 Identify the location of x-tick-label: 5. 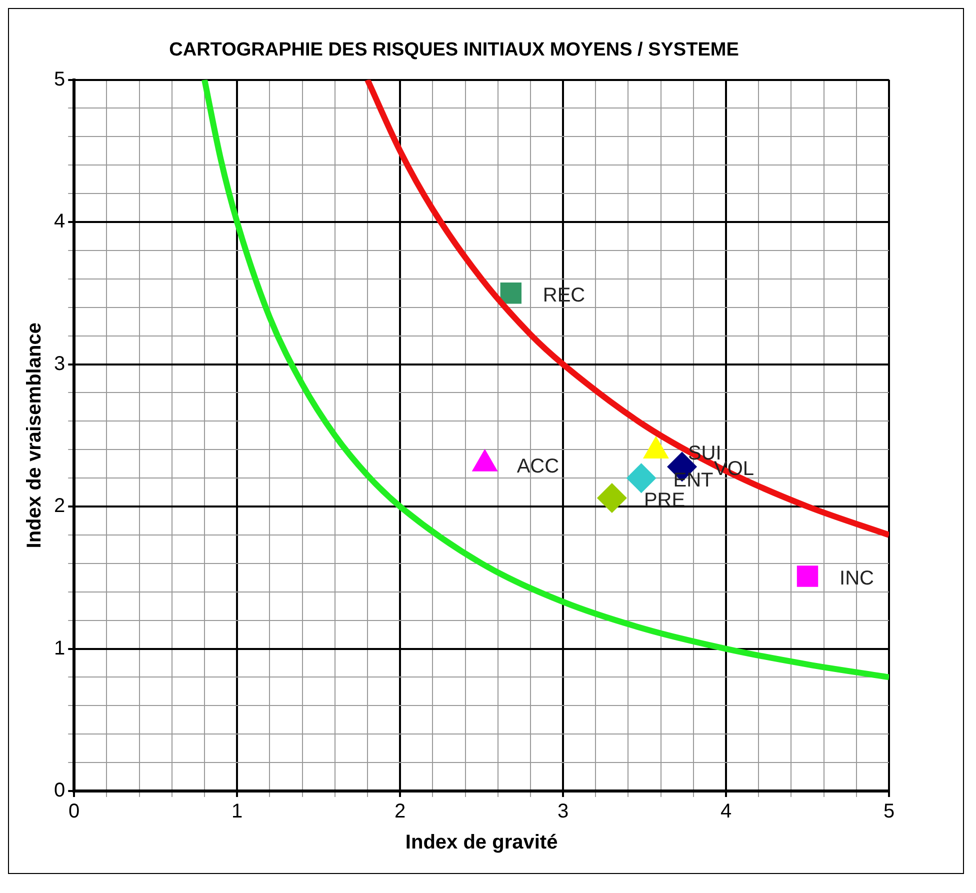
(889, 811).